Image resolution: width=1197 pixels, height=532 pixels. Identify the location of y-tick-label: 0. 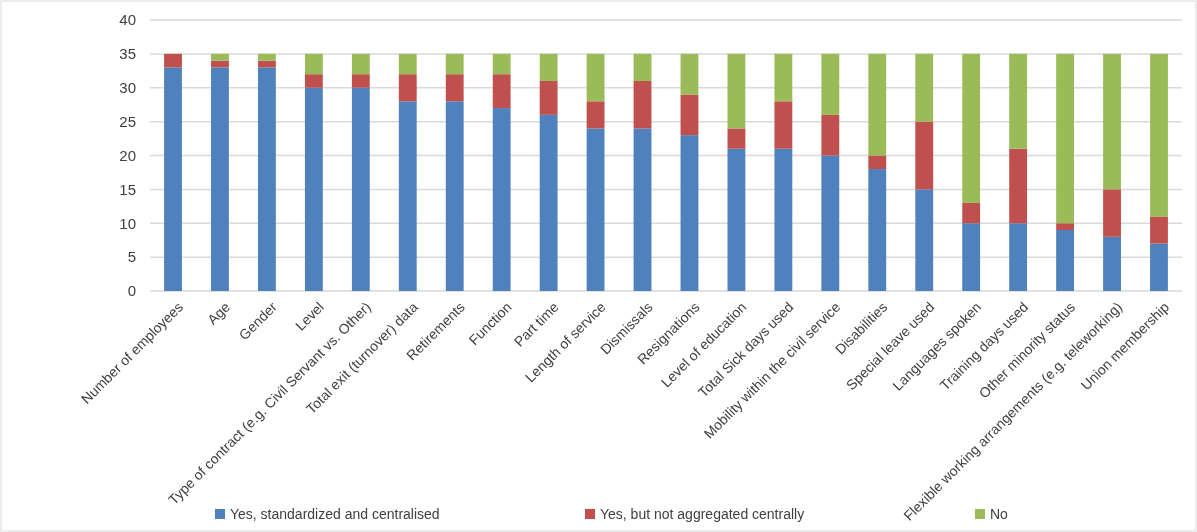
(131, 291).